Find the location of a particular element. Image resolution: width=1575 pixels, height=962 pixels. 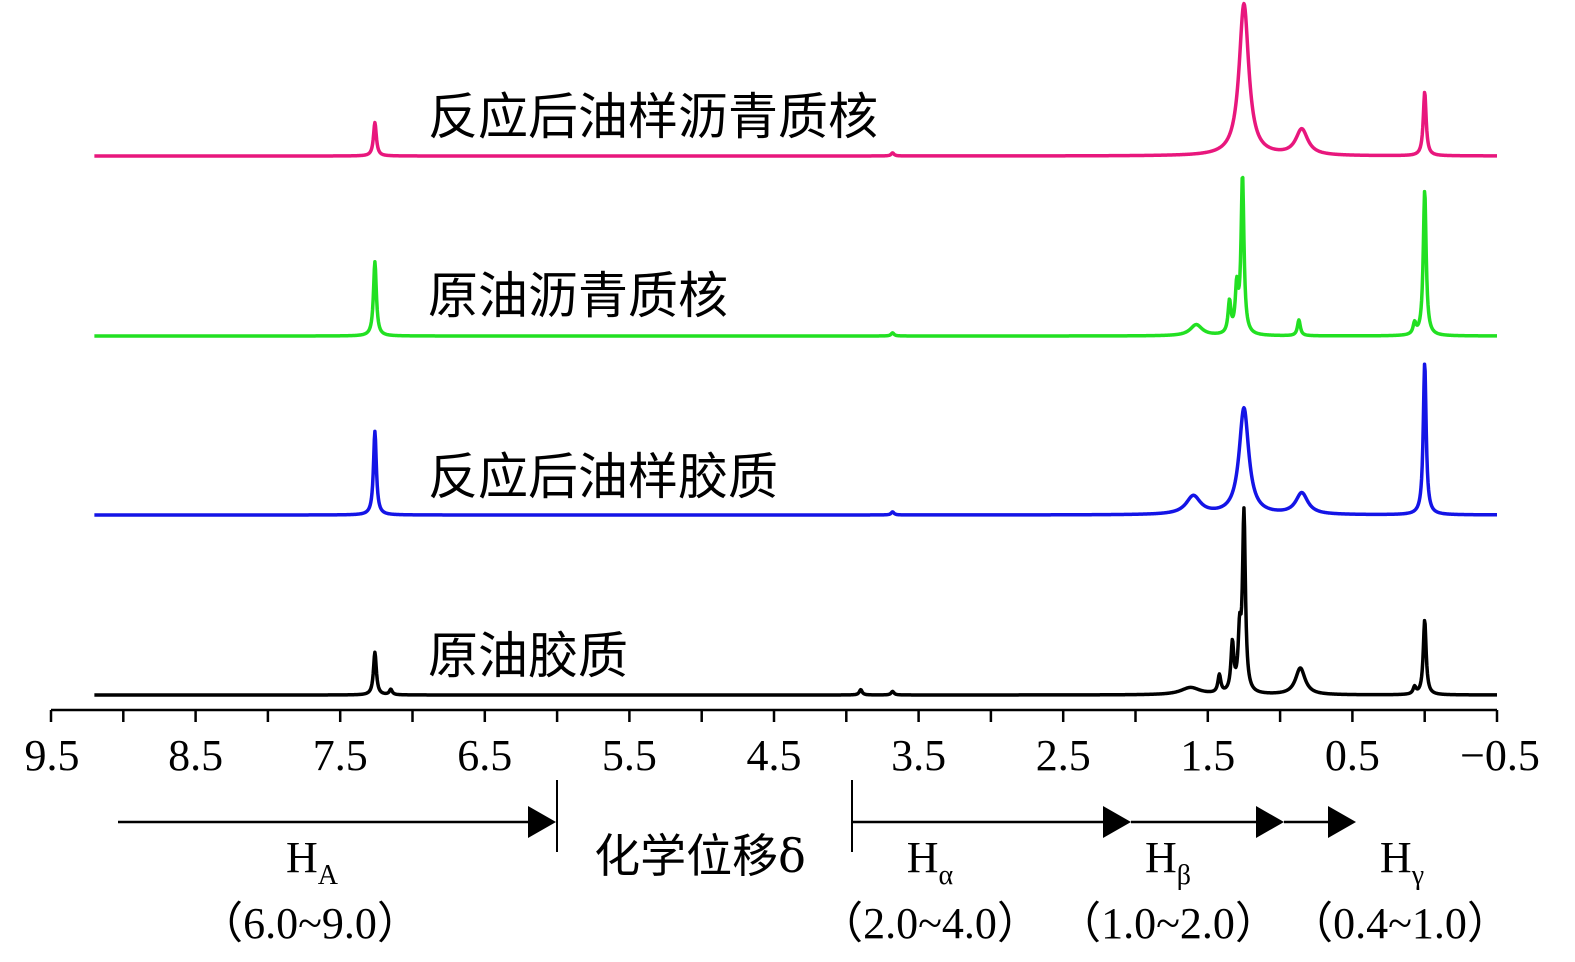

x-tick-label: 8.5 is located at coordinates (195, 755).